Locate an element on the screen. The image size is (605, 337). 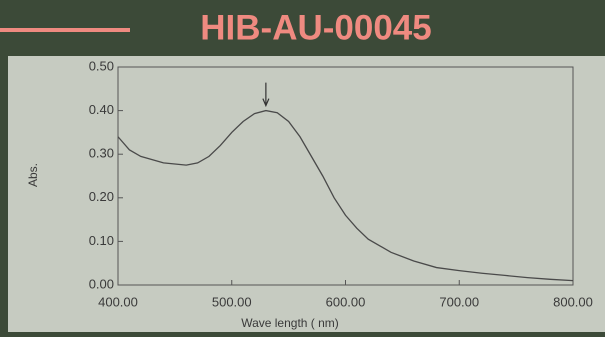
y-tick-label: 0.30 is located at coordinates (101, 153).